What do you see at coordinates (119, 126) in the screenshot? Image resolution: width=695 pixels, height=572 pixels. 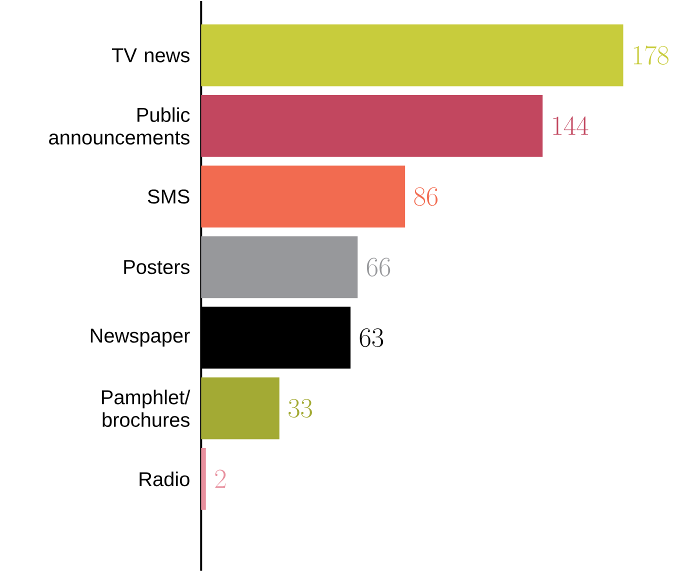 I see `y-tick-label: Public announcements` at bounding box center [119, 126].